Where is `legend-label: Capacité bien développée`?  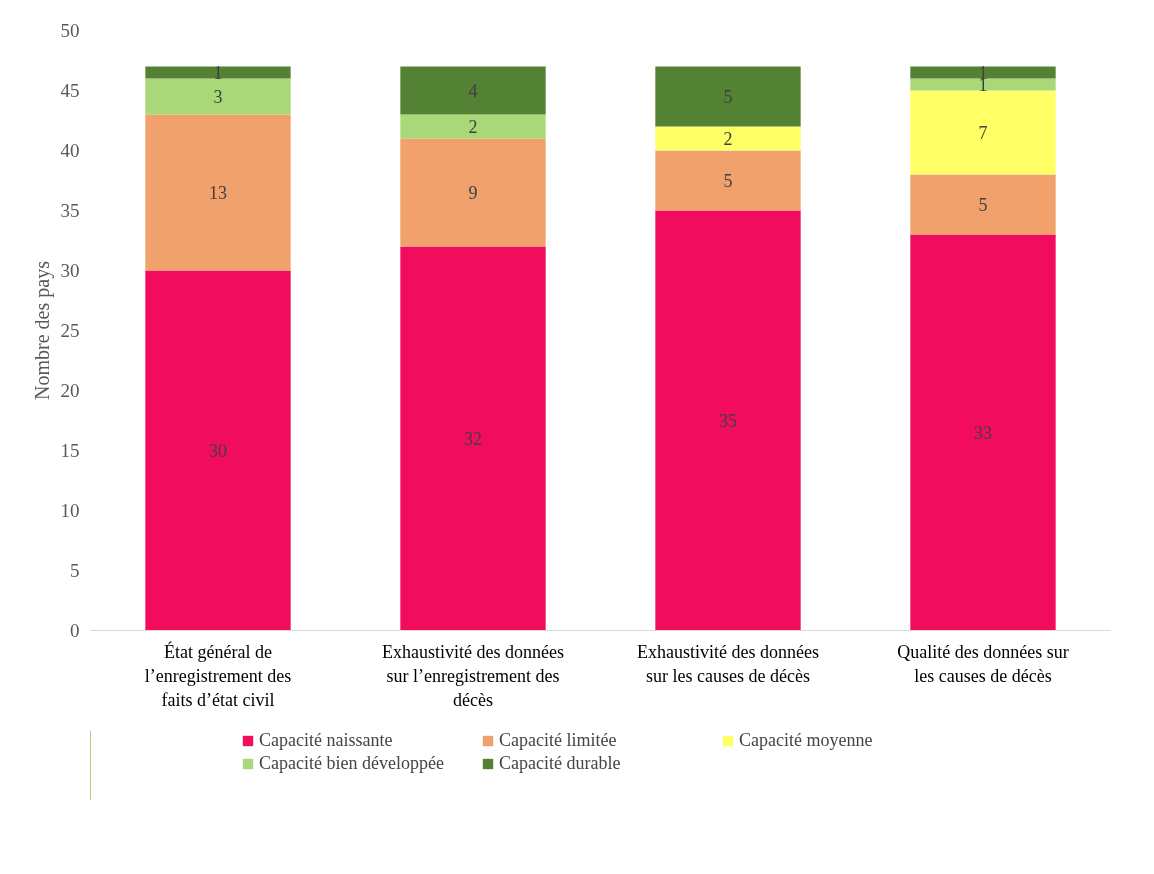 legend-label: Capacité bien développée is located at coordinates (352, 763).